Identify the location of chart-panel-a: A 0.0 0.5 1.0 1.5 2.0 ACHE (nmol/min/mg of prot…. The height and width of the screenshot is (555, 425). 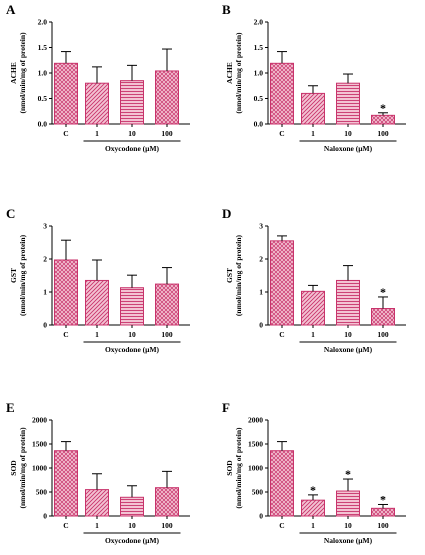
(98, 77).